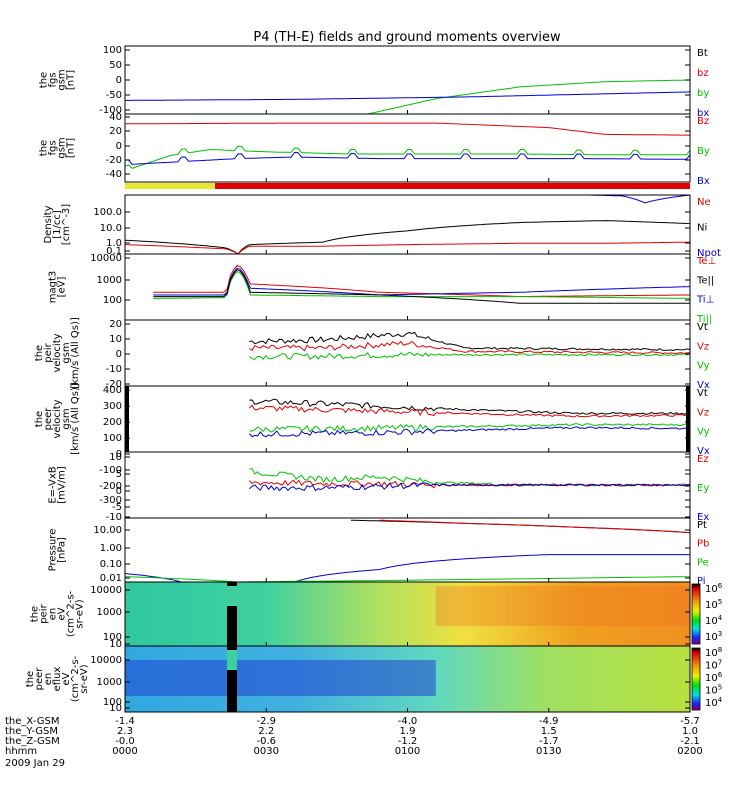 The width and height of the screenshot is (750, 800). I want to click on y-axis-label: Pressure[nPa], so click(58, 550).